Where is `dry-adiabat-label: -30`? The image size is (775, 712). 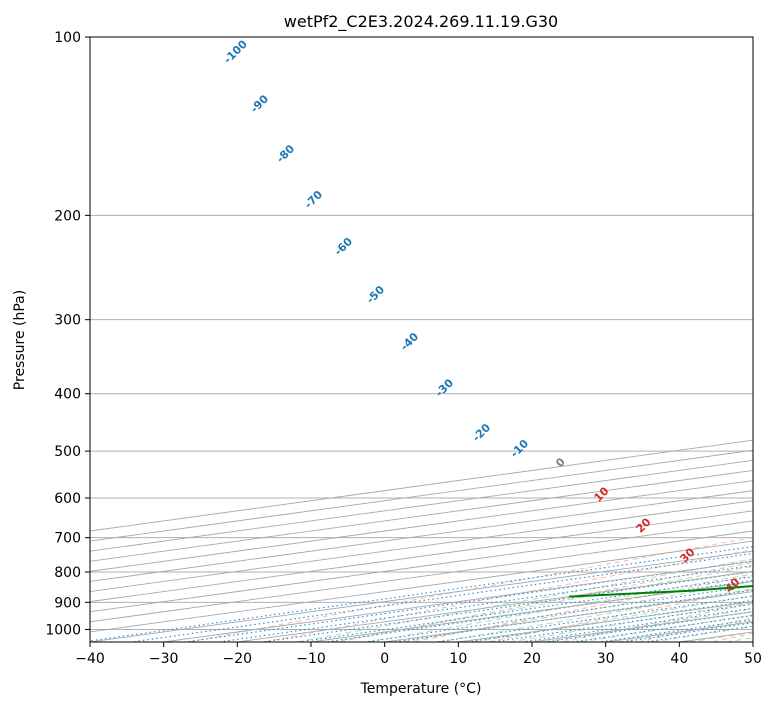
dry-adiabat-label: -30 is located at coordinates (444, 387).